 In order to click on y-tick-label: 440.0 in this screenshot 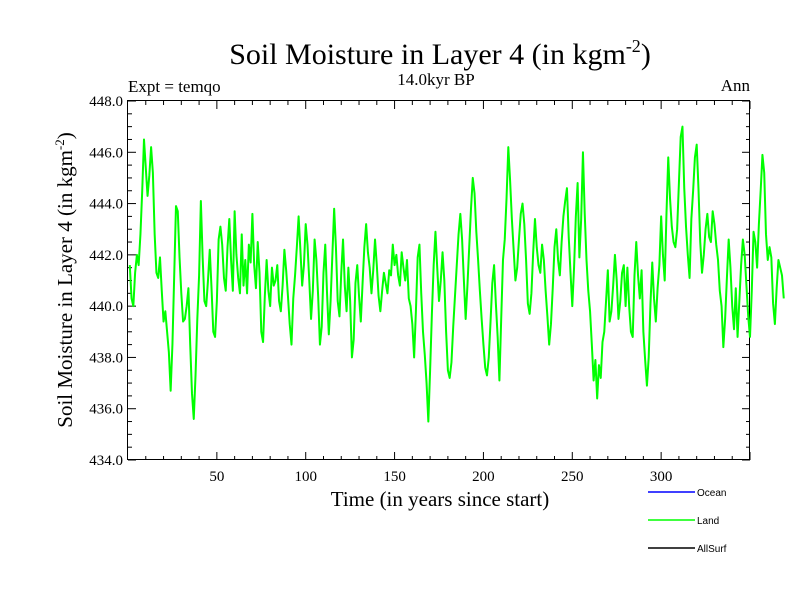, I will do `click(106, 307)`.